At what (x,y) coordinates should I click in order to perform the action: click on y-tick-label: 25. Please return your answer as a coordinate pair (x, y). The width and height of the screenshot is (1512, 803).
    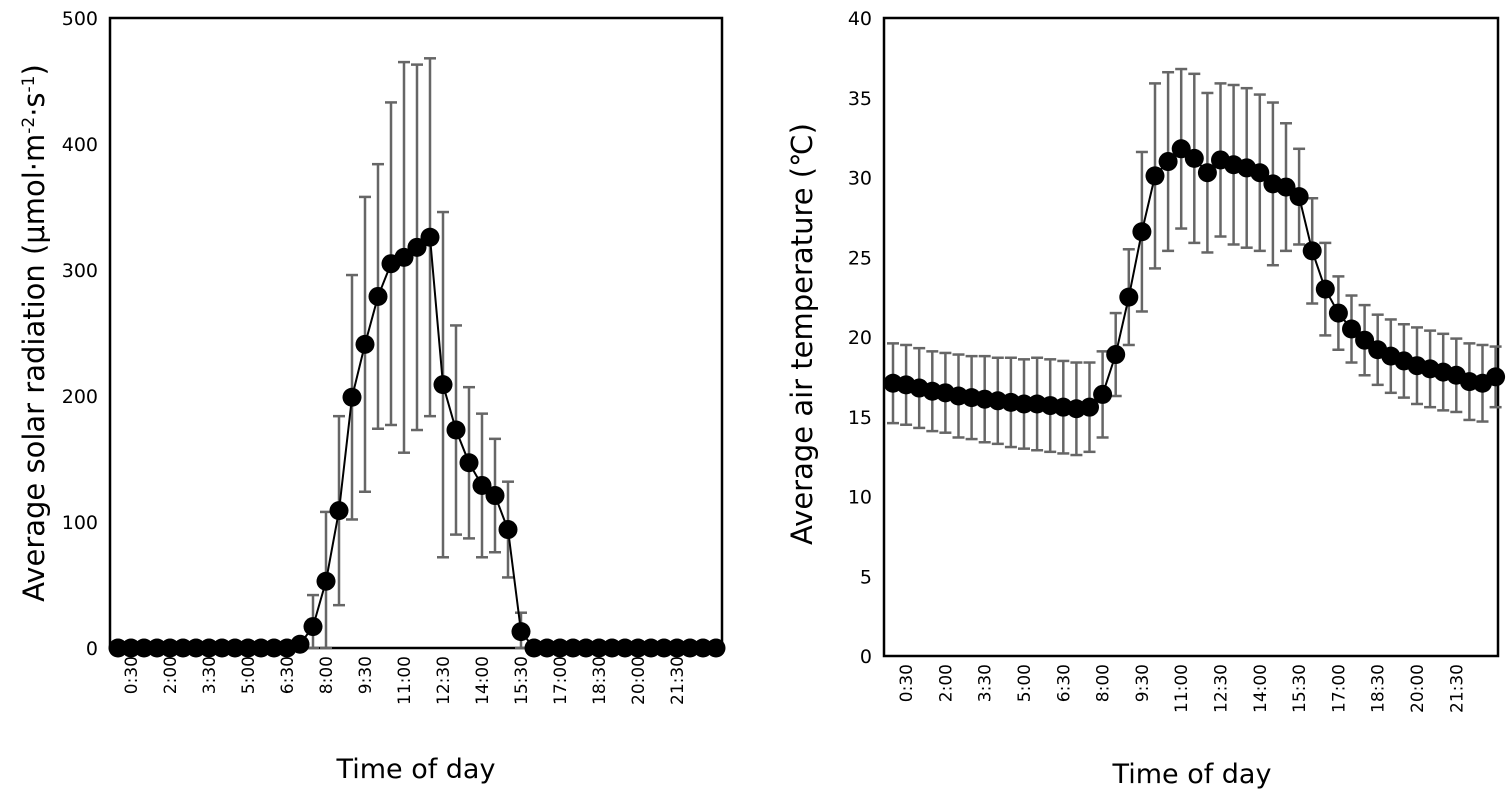
    Looking at the image, I should click on (860, 258).